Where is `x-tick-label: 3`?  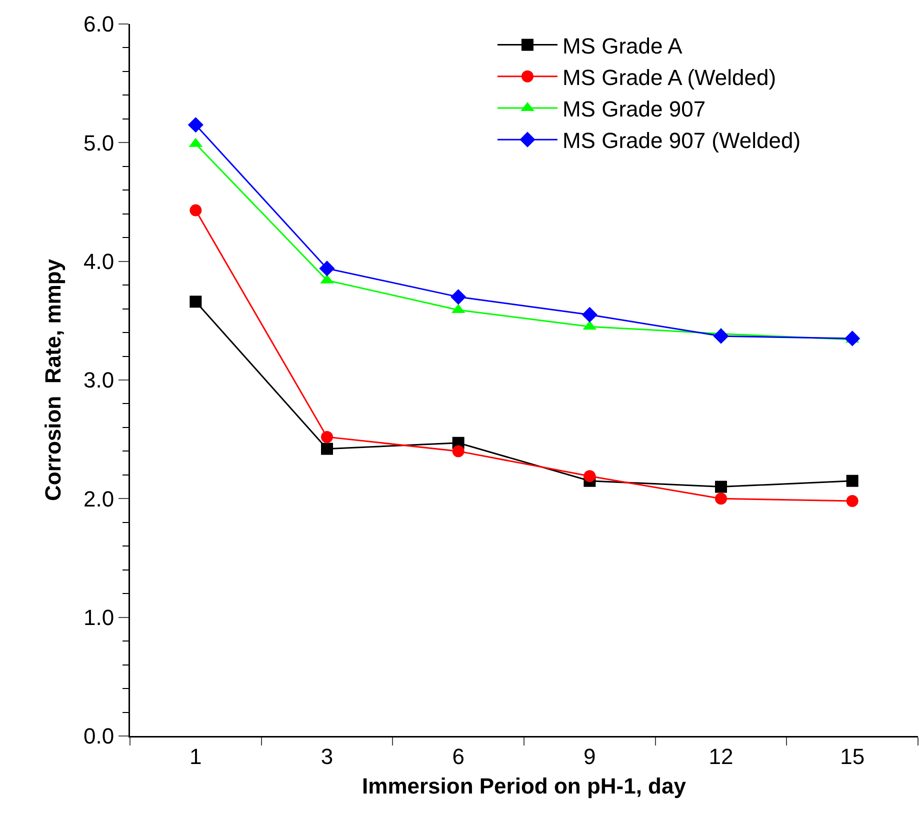
x-tick-label: 3 is located at coordinates (327, 756).